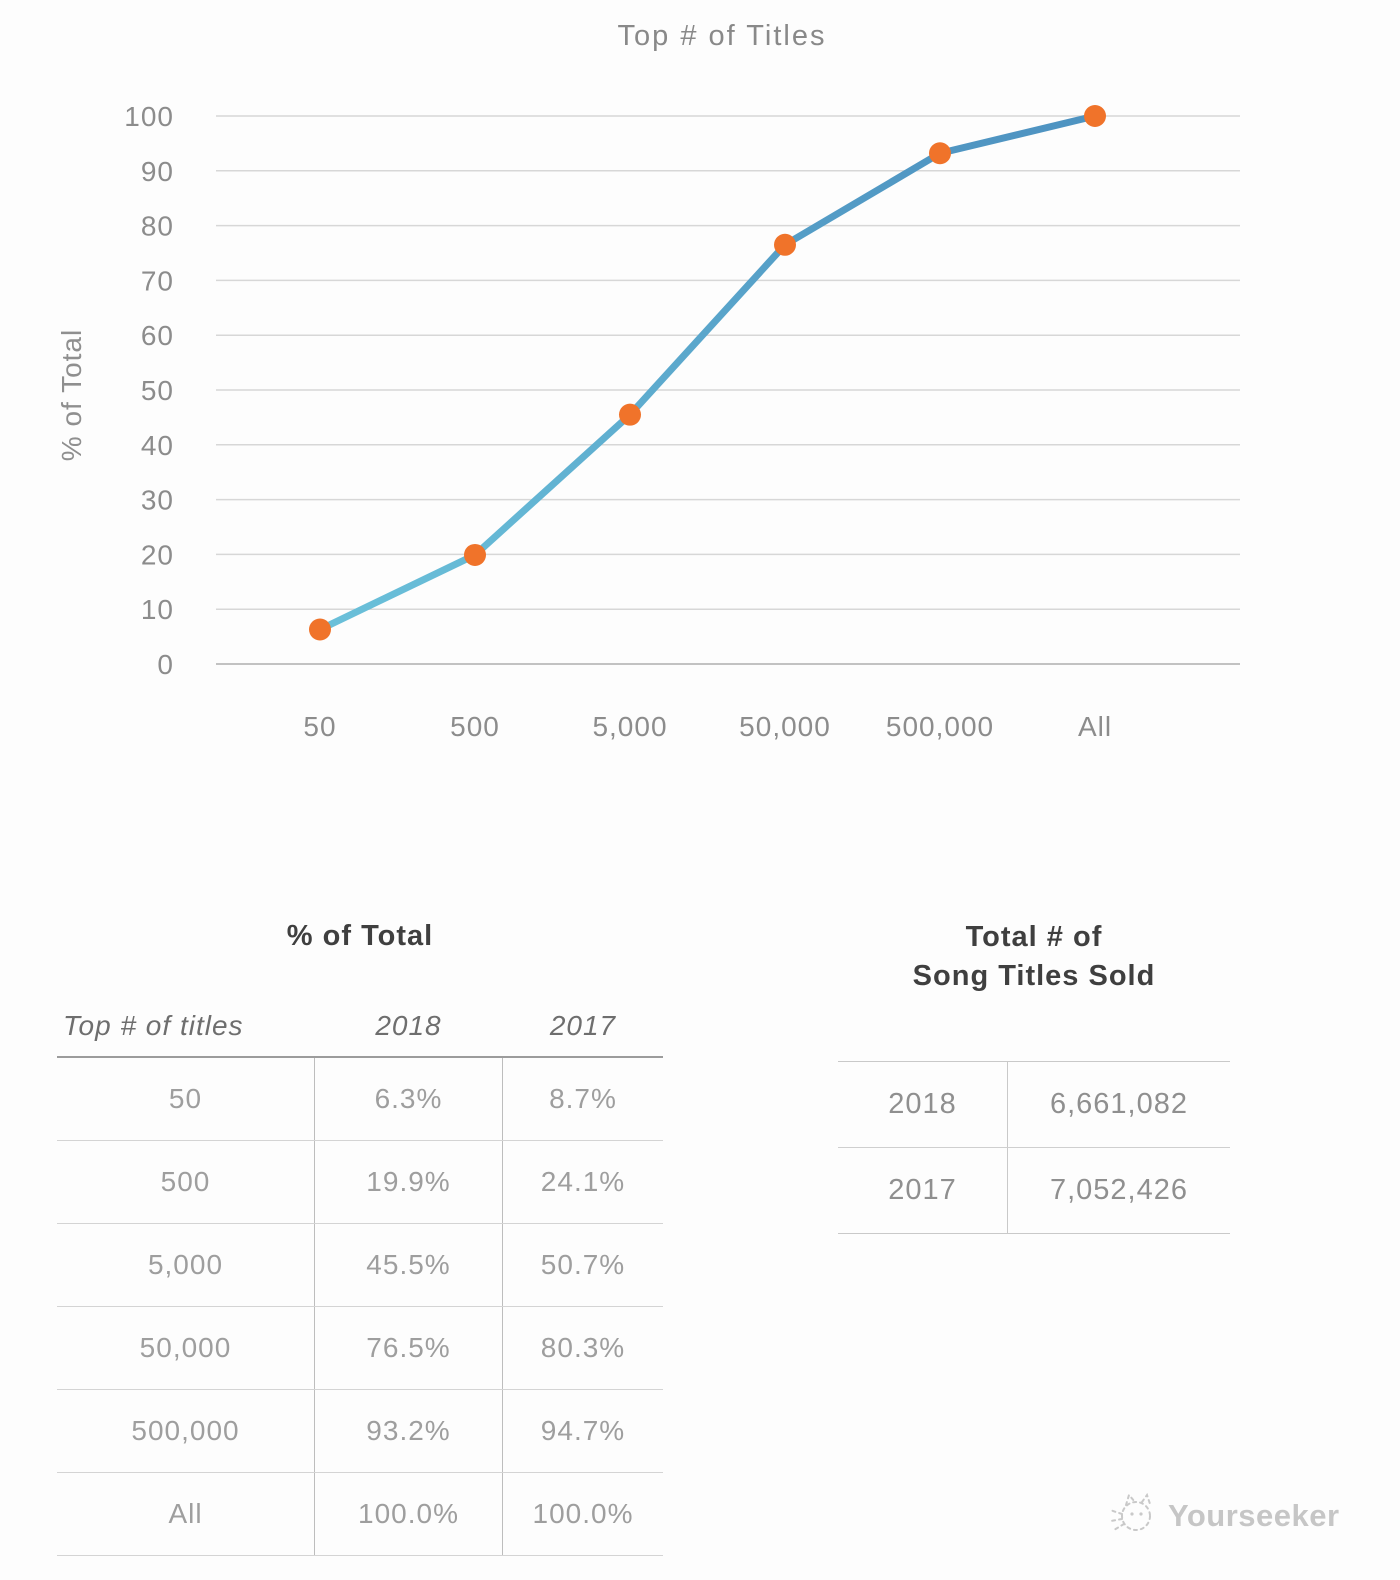  I want to click on row-label: 2018, so click(922, 1104).